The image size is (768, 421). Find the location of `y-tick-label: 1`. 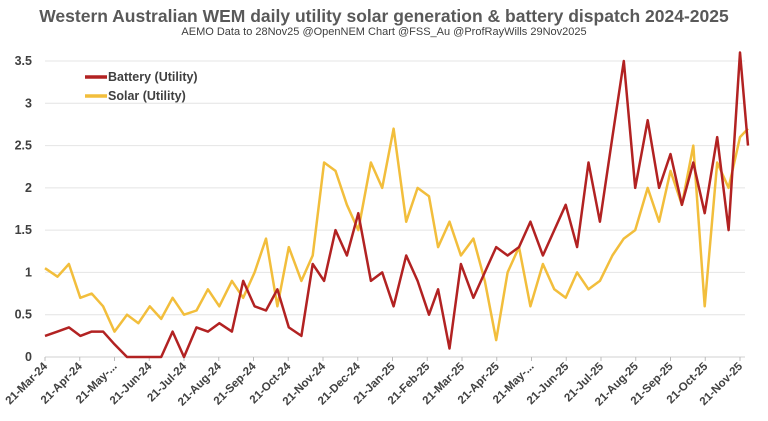

y-tick-label: 1 is located at coordinates (28, 272).